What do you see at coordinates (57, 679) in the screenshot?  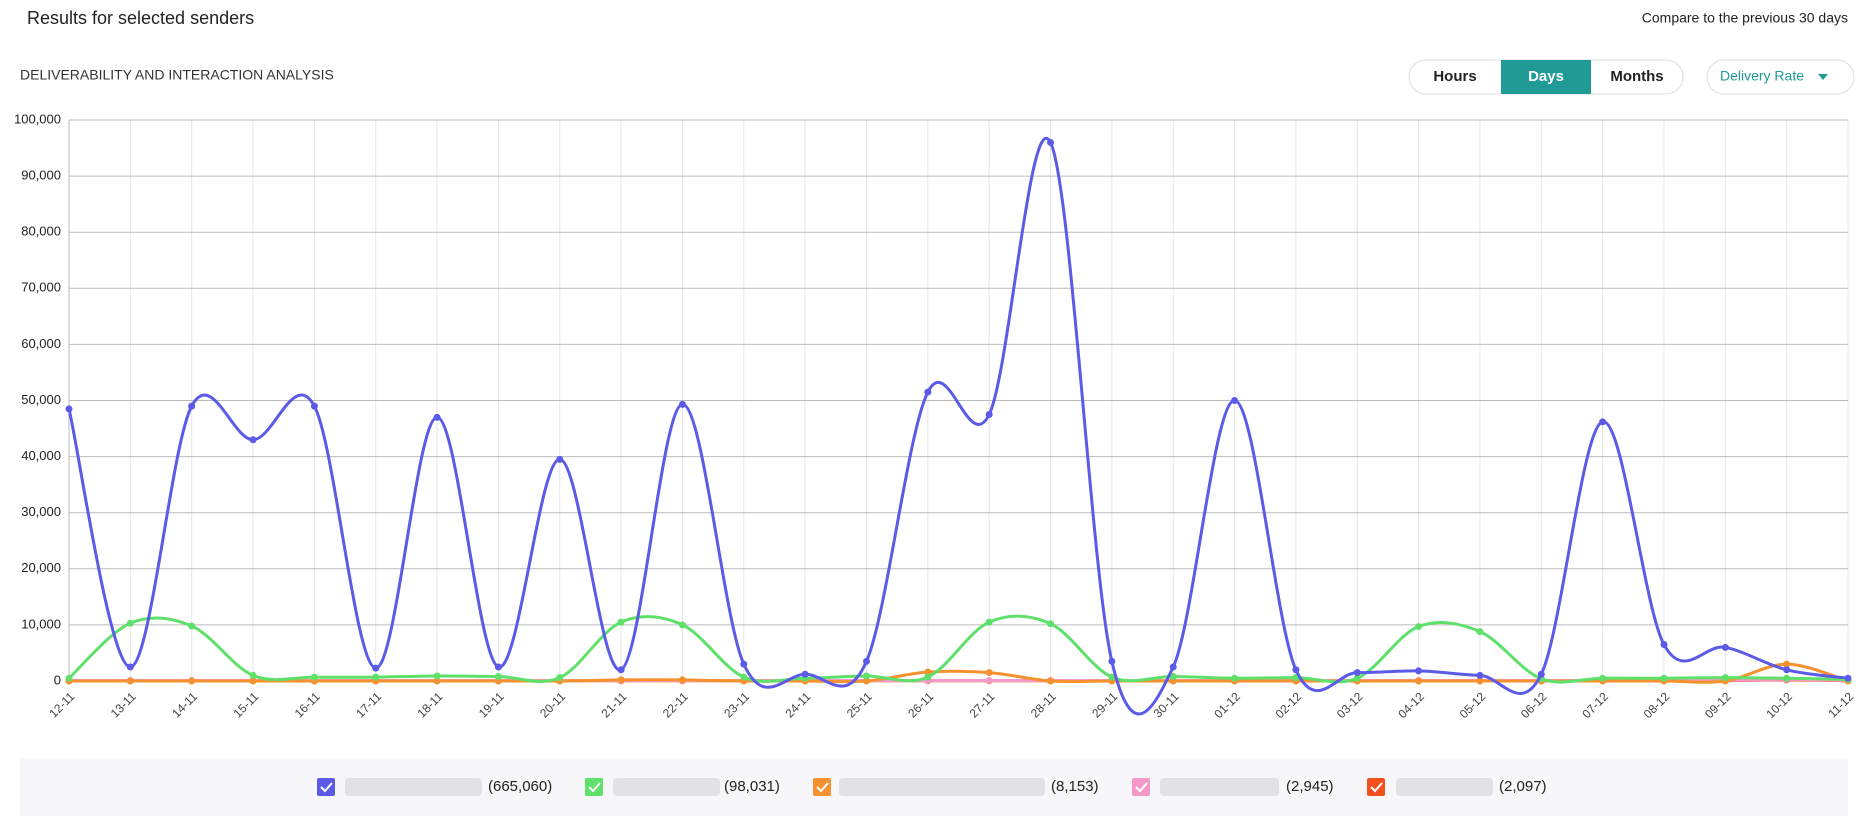 I see `y-tick-label: 0` at bounding box center [57, 679].